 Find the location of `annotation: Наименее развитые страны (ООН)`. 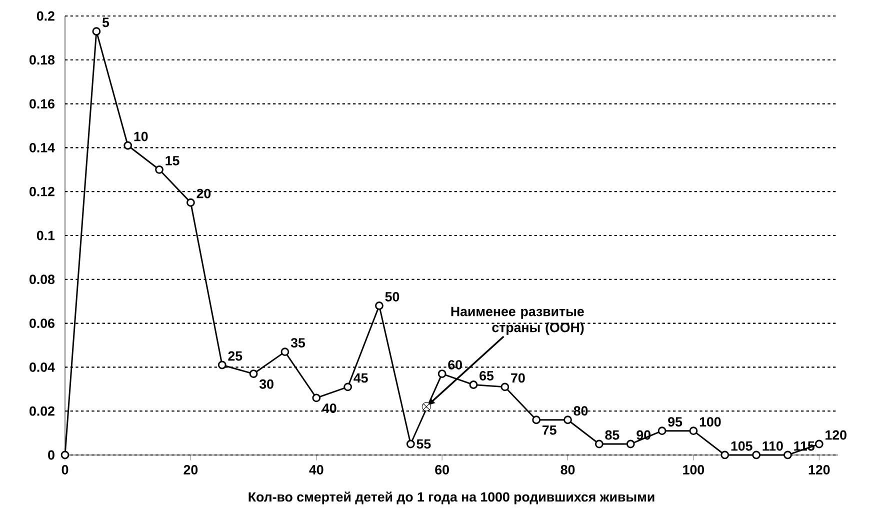

annotation: Наименее развитые страны (ООН) is located at coordinates (517, 320).